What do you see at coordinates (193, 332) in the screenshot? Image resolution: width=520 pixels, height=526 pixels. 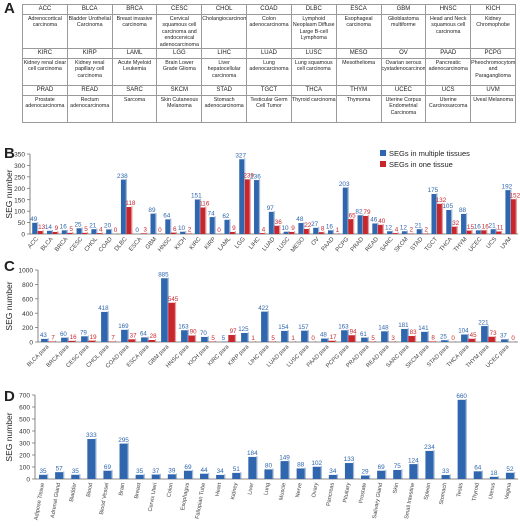 I see `value-label: 90` at bounding box center [193, 332].